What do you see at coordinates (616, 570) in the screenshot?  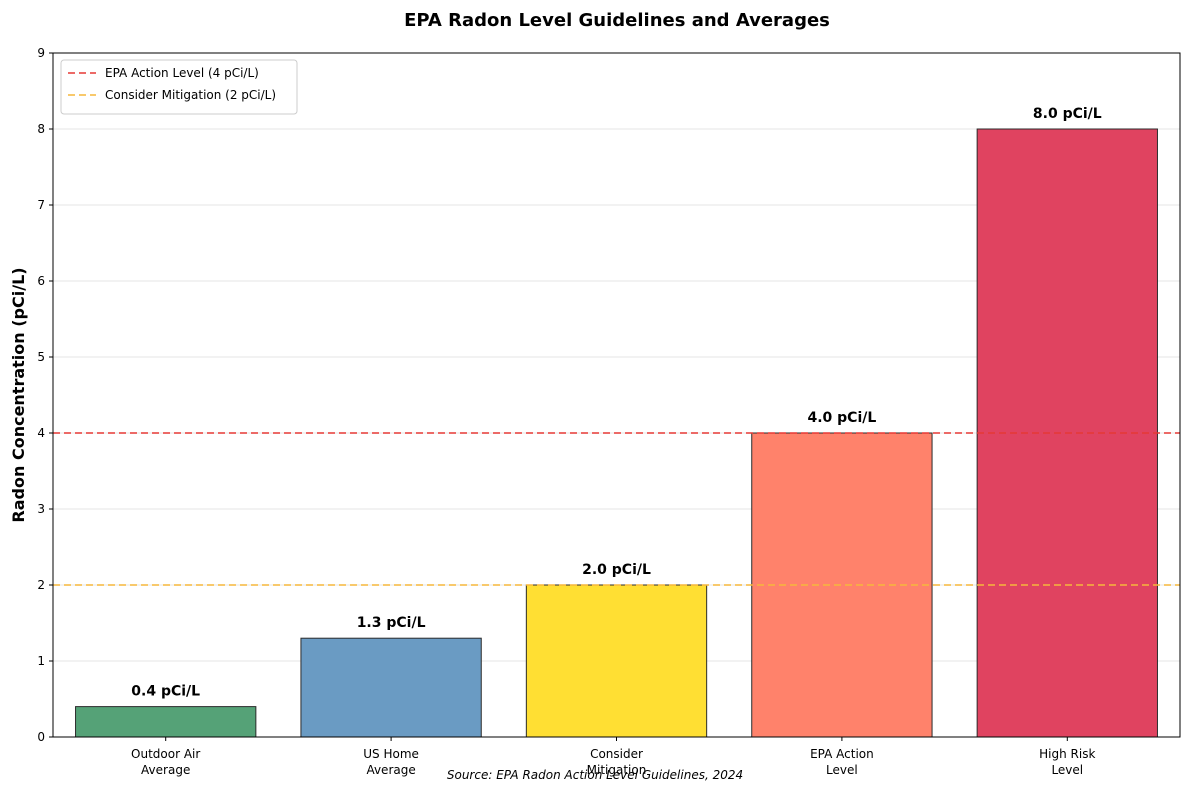 I see `data-label: 2.0 pCi/L` at bounding box center [616, 570].